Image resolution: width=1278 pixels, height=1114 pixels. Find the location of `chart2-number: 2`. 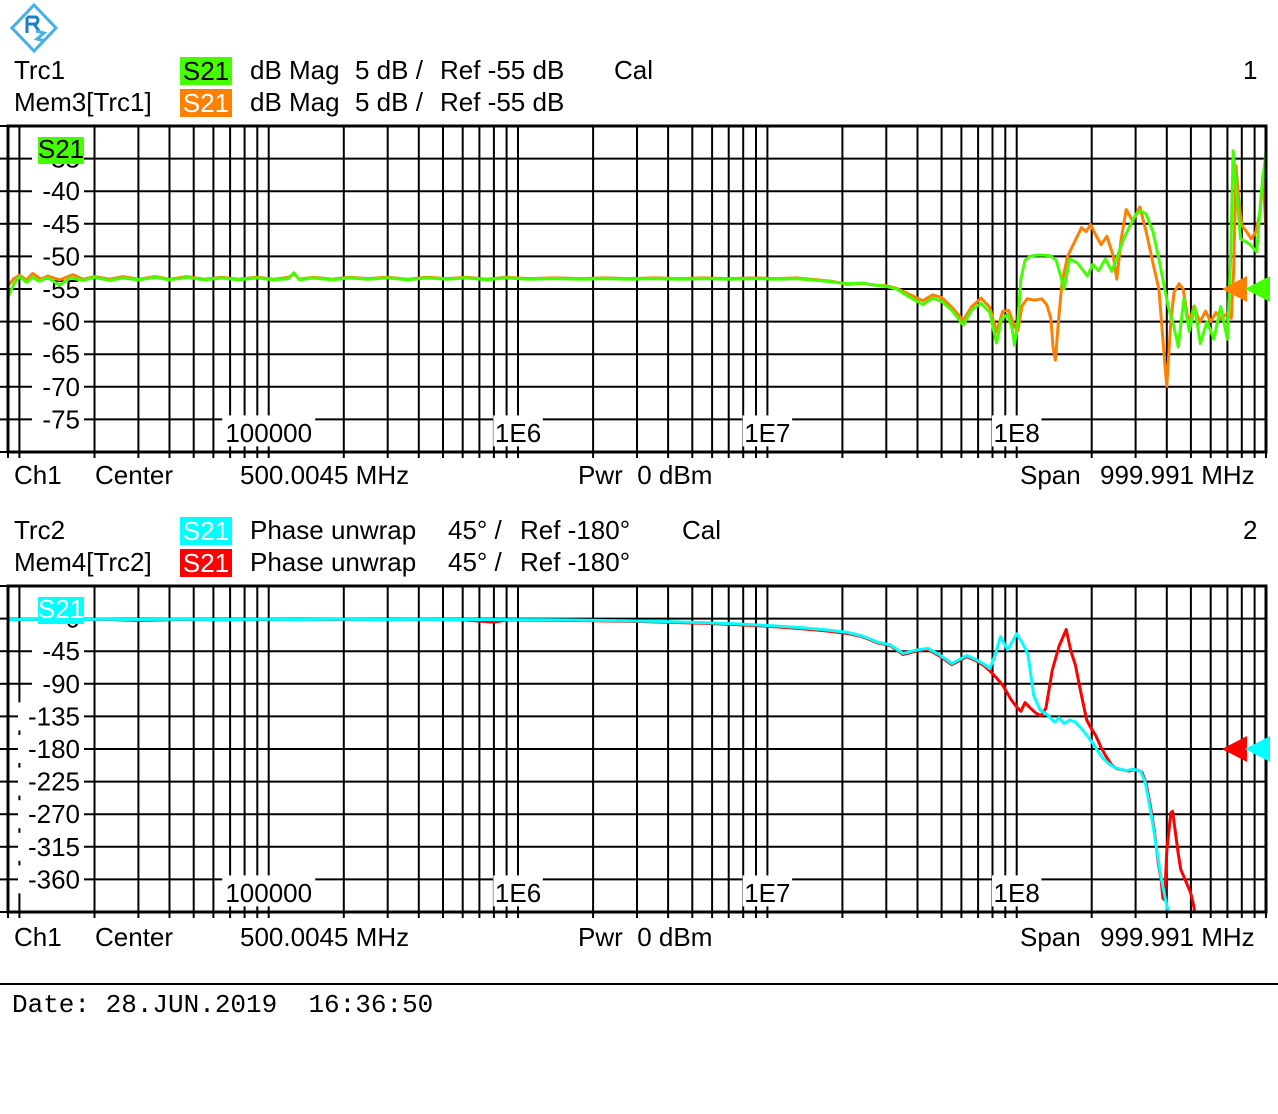

chart2-number: 2 is located at coordinates (1250, 530).